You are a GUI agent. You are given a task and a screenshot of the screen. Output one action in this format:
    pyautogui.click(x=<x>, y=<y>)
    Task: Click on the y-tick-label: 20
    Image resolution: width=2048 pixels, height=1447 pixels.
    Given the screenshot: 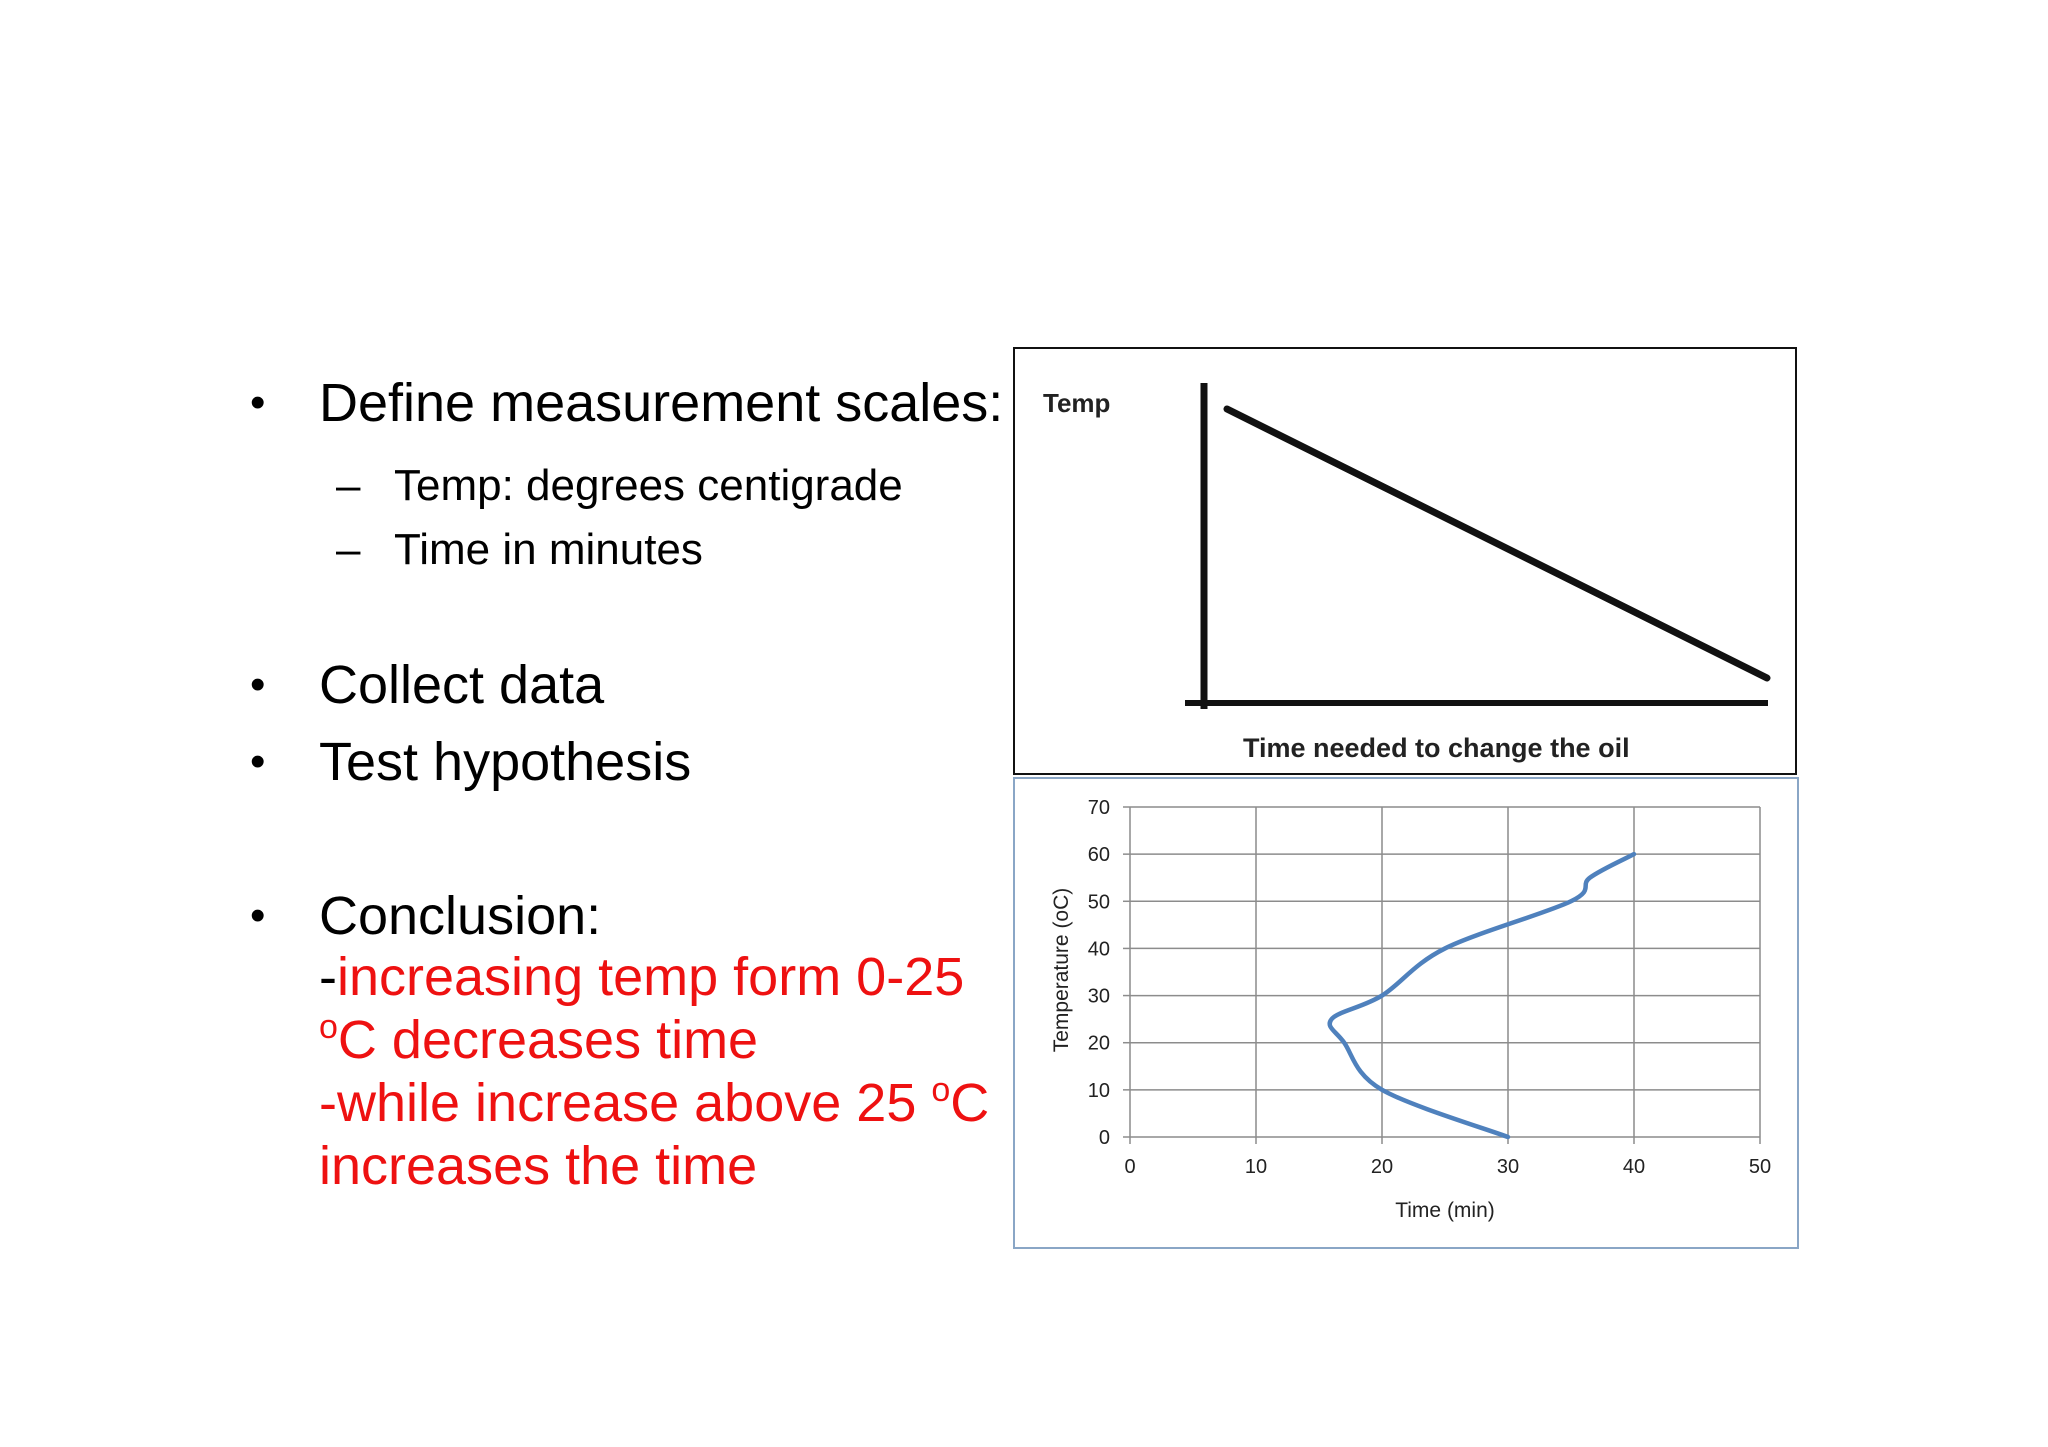 What is the action you would take?
    pyautogui.click(x=1099, y=1044)
    